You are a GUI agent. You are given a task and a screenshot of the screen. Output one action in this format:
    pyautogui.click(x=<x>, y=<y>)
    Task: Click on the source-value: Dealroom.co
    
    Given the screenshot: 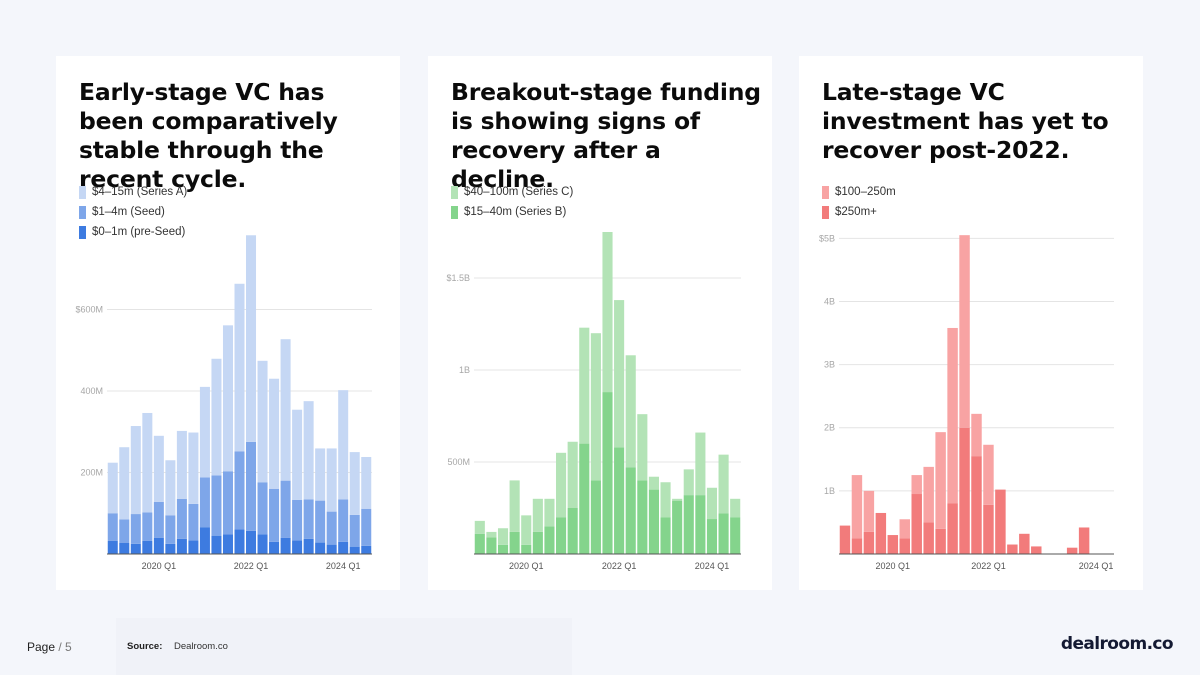 What is the action you would take?
    pyautogui.click(x=201, y=646)
    